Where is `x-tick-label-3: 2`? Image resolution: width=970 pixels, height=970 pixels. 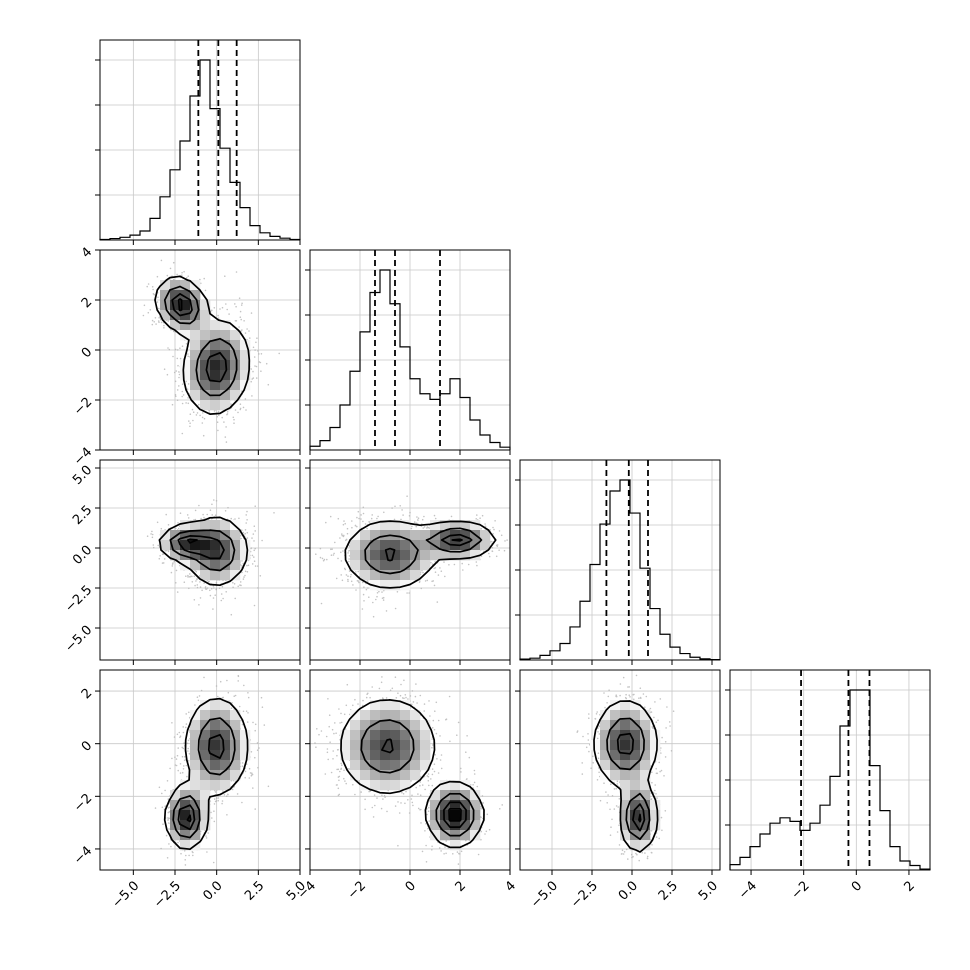
x-tick-label-3: 2 is located at coordinates (910, 886).